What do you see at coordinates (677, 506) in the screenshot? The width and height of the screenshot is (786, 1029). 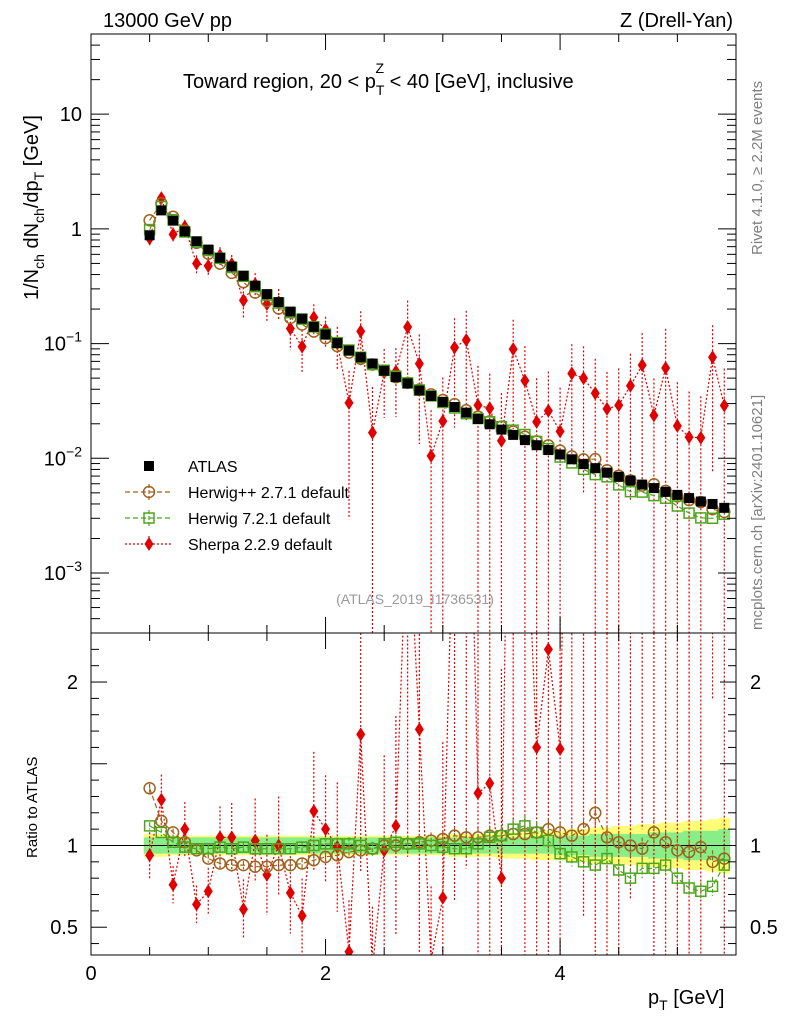 I see `herwig7-point` at bounding box center [677, 506].